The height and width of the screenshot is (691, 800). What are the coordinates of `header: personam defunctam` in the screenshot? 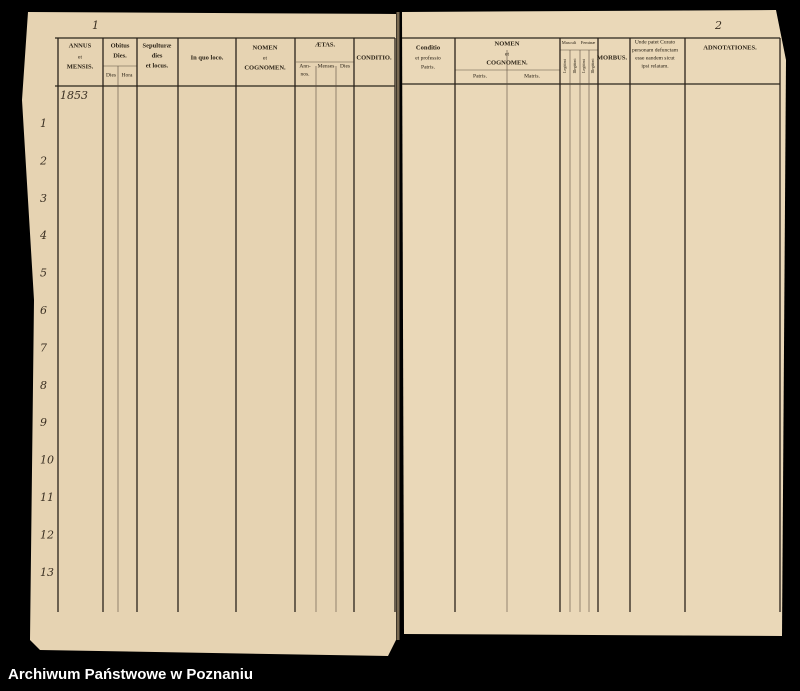 It's located at (655, 49).